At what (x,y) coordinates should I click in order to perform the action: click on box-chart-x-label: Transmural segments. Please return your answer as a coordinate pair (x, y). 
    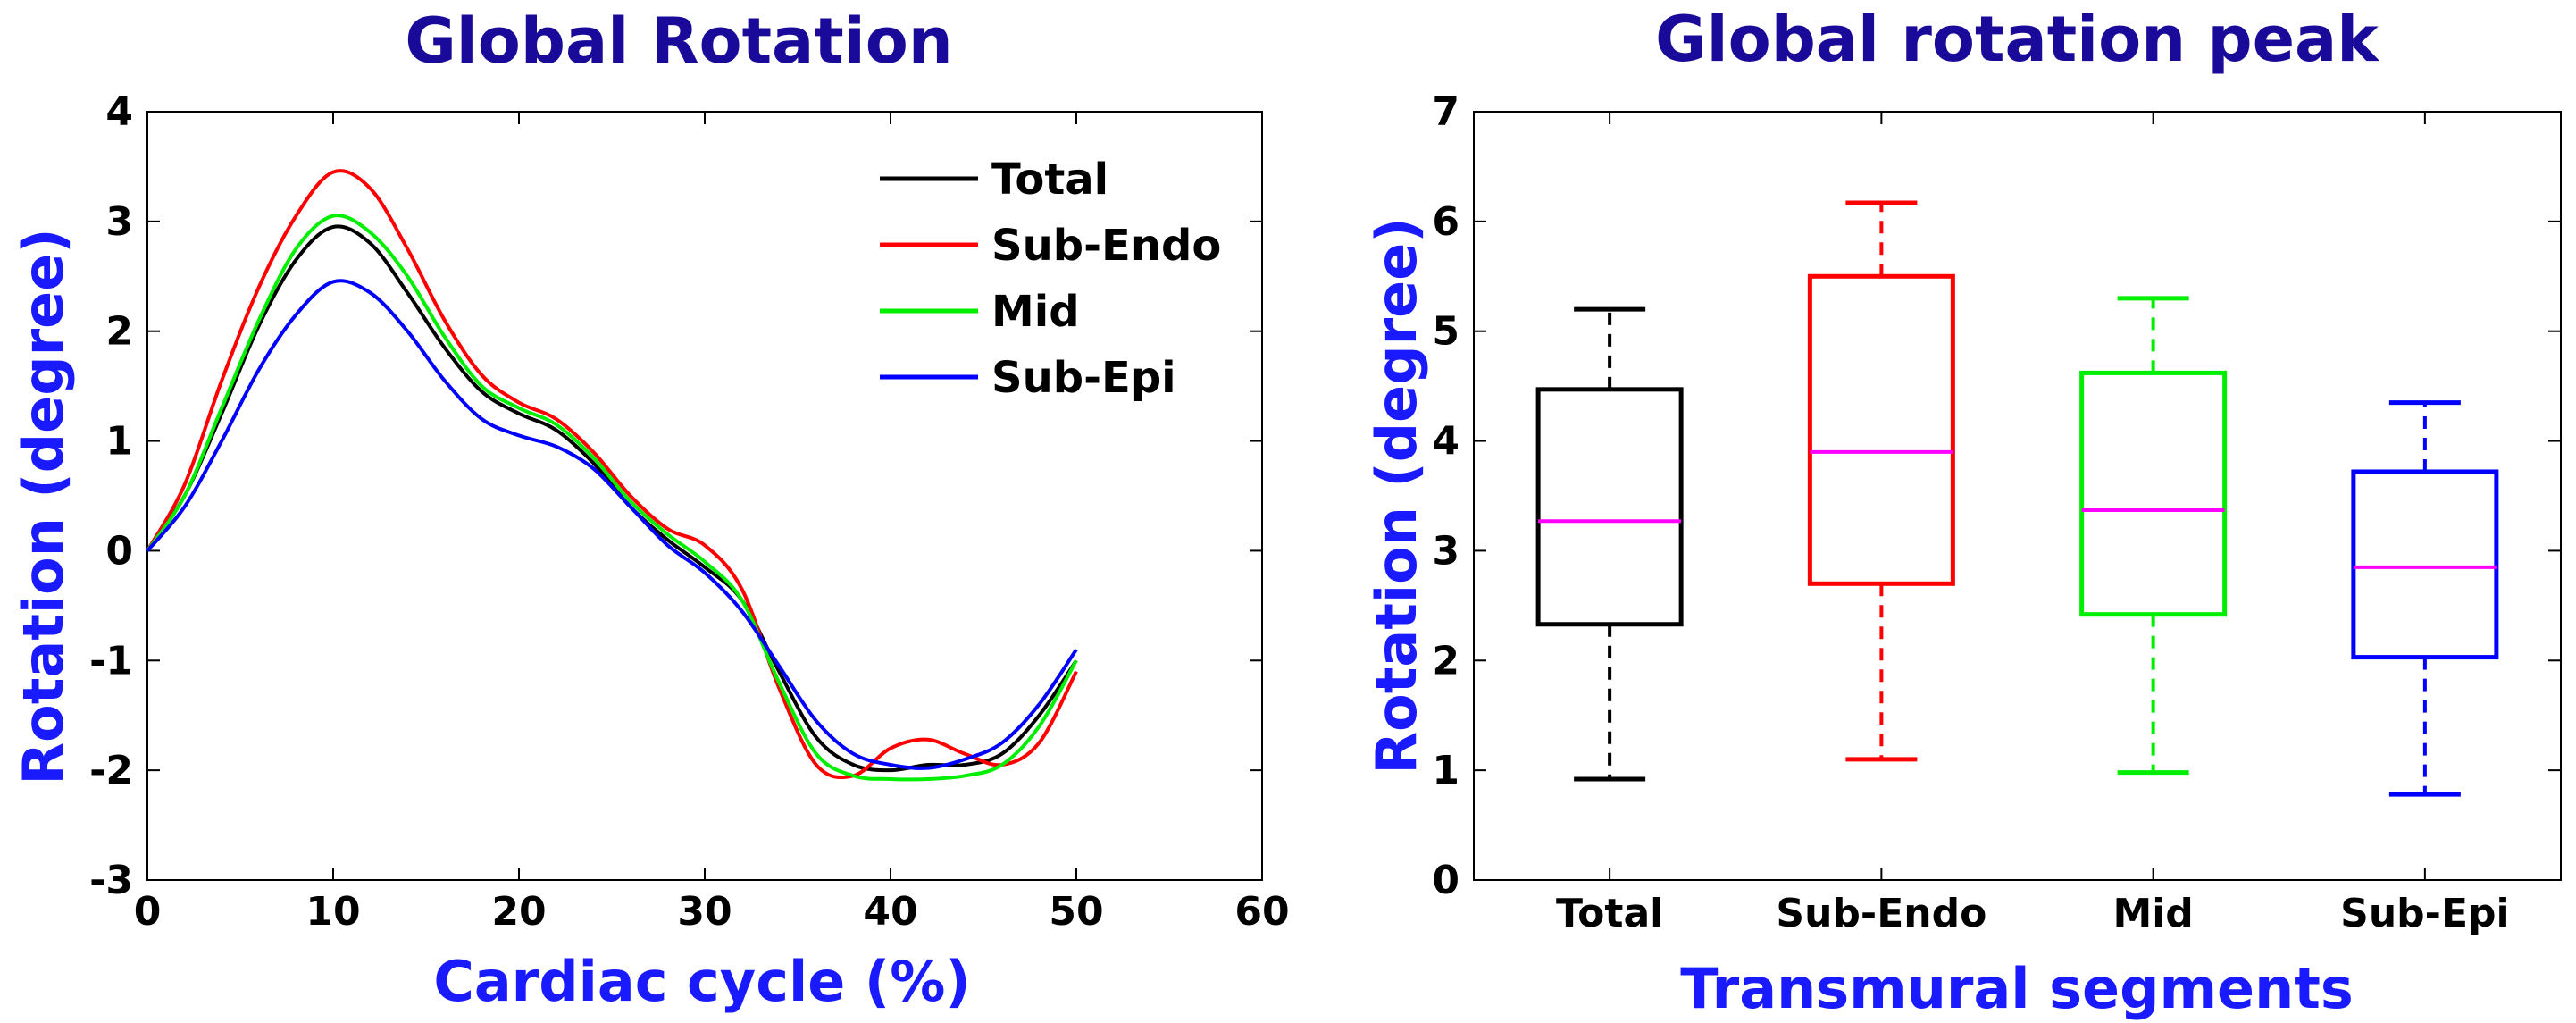
    Looking at the image, I should click on (2017, 988).